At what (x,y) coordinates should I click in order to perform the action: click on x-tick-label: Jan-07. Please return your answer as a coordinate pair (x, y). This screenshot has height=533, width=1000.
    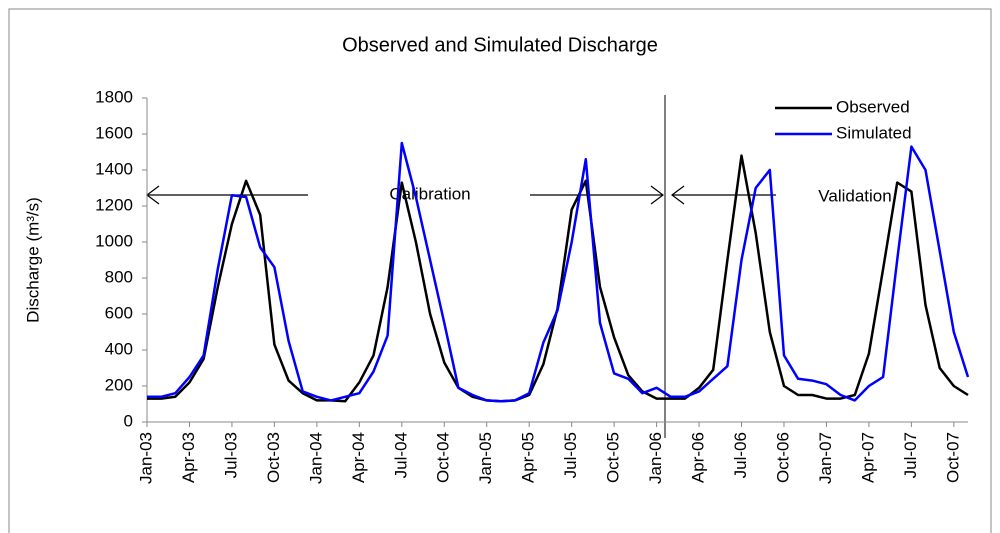
    Looking at the image, I should click on (825, 458).